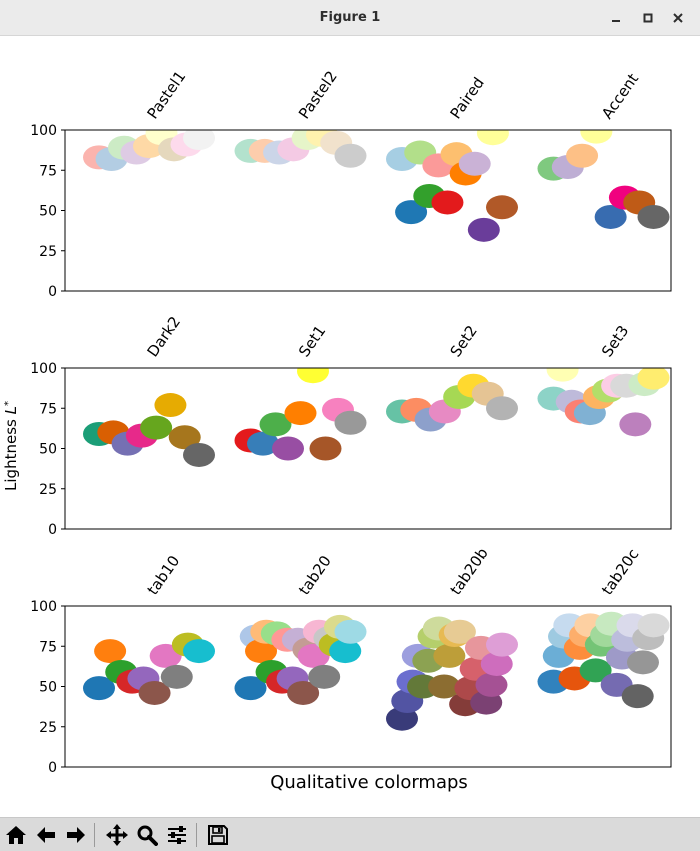 The height and width of the screenshot is (851, 700). Describe the element at coordinates (11, 452) in the screenshot. I see `y-axis-label-text: Lightness` at that location.